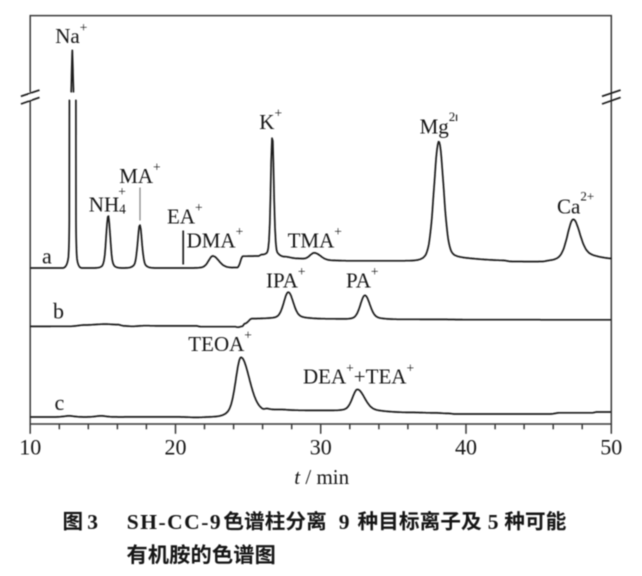 Image resolution: width=642 pixels, height=576 pixels. Describe the element at coordinates (58, 311) in the screenshot. I see `svg-text: b` at that location.